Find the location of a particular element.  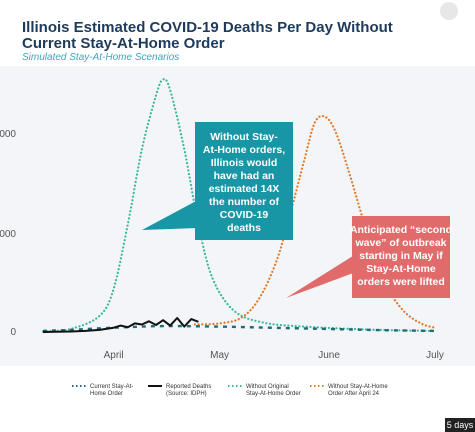

callout-red-box is located at coordinates (401, 257).